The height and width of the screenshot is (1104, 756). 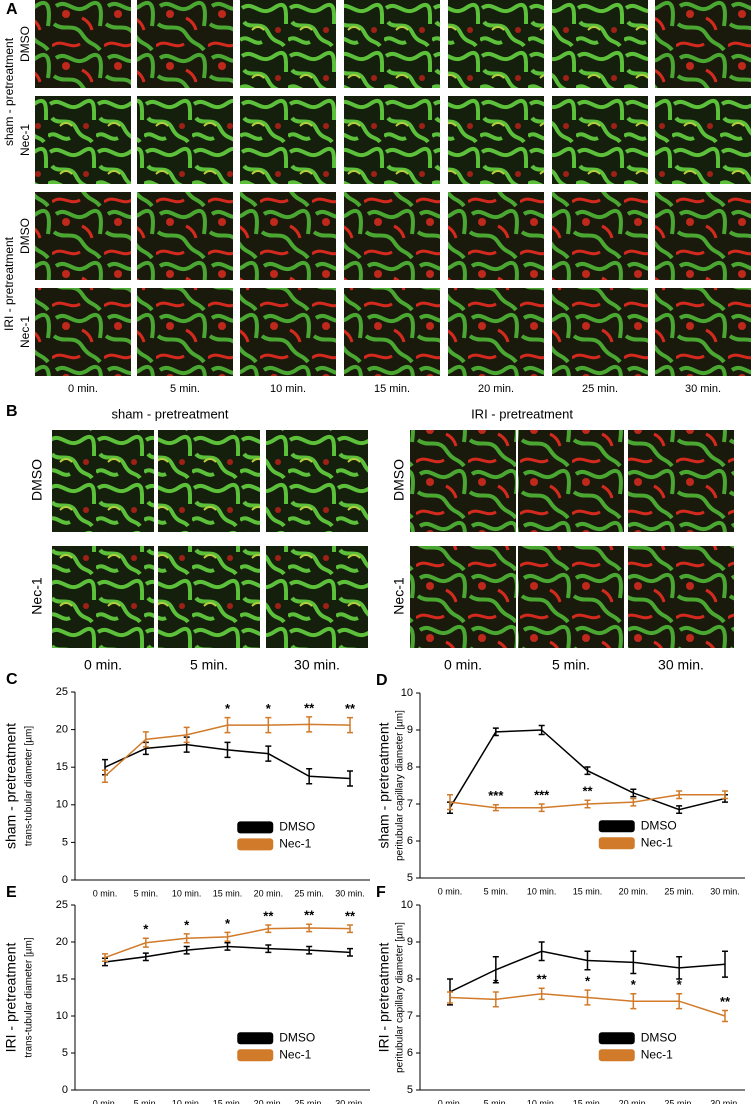 I want to click on y-tick-label: 20, so click(x=62, y=730).